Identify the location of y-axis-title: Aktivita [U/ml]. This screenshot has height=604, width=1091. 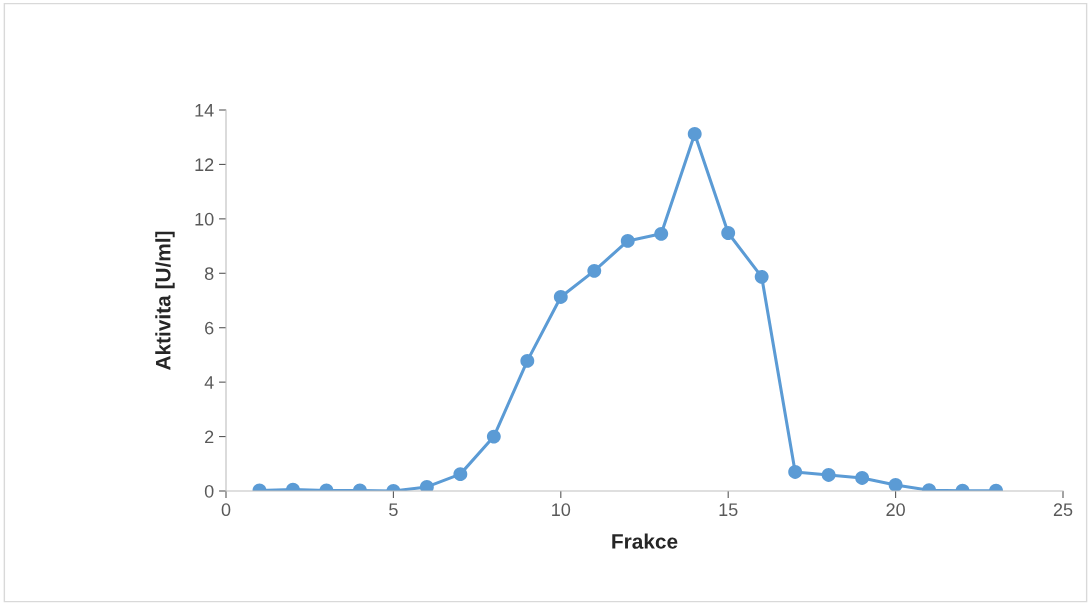
(165, 301).